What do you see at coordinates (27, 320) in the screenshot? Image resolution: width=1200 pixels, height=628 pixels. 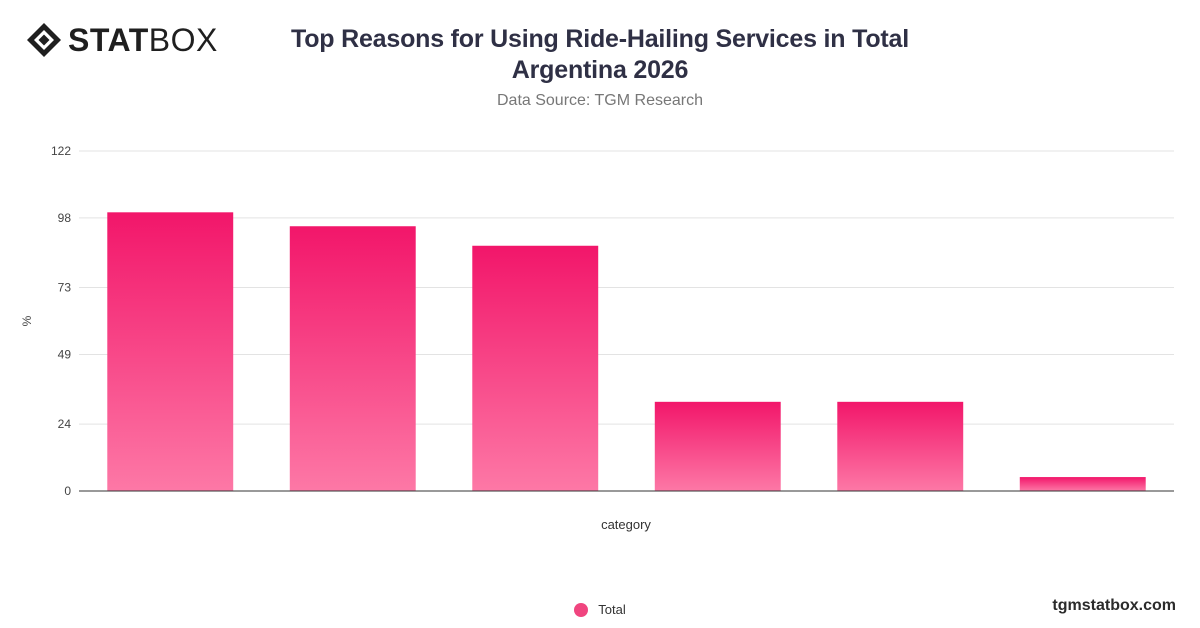 I see `y-axis-label: %` at bounding box center [27, 320].